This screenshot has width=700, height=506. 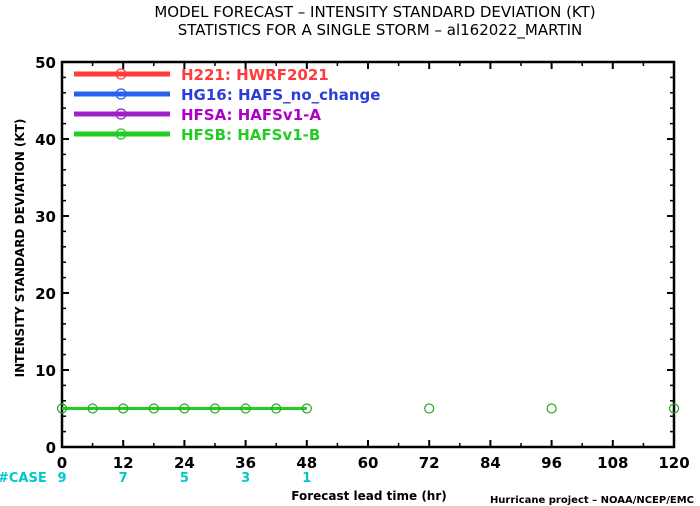 What do you see at coordinates (368, 463) in the screenshot?
I see `x-tick-label: 60` at bounding box center [368, 463].